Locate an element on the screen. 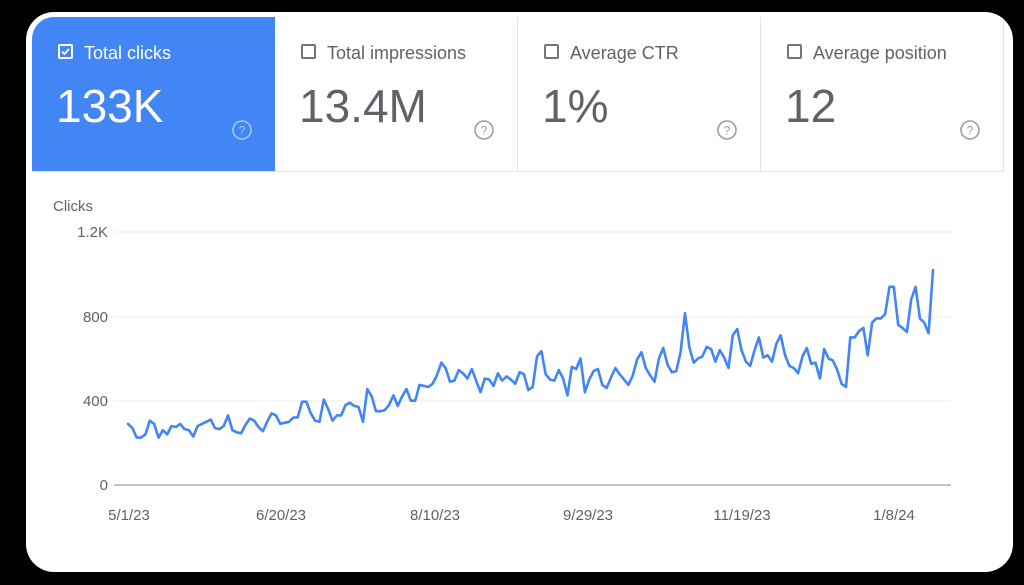 The height and width of the screenshot is (585, 1024). x-tick-label: 9/29/23 is located at coordinates (588, 515).